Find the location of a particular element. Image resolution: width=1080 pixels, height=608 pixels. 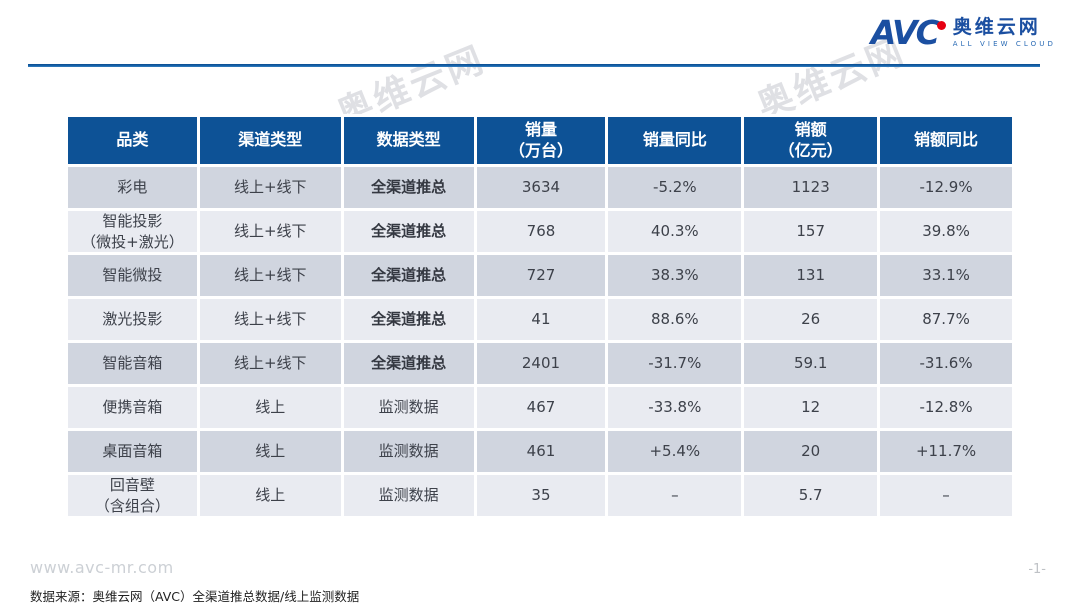

cell-volume-yoy: 40.3% is located at coordinates (675, 231).